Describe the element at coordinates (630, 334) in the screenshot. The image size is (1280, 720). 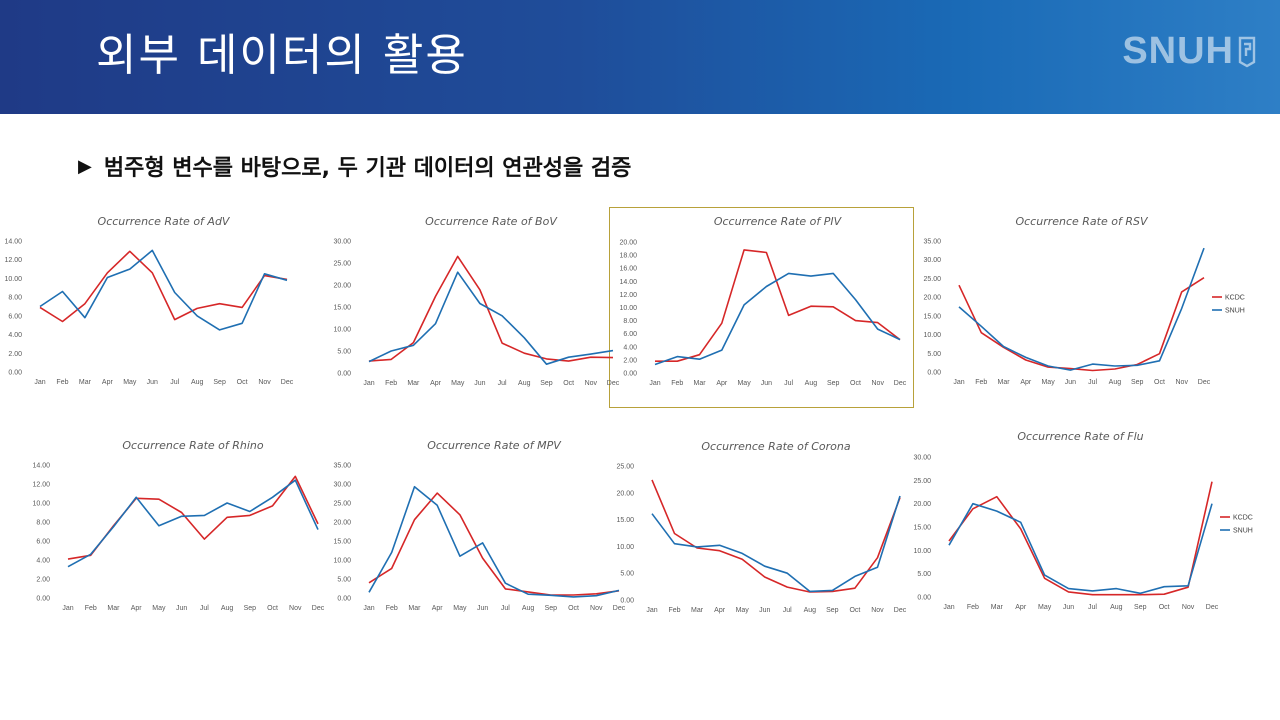
I see `y-tick-label: 6.00` at that location.